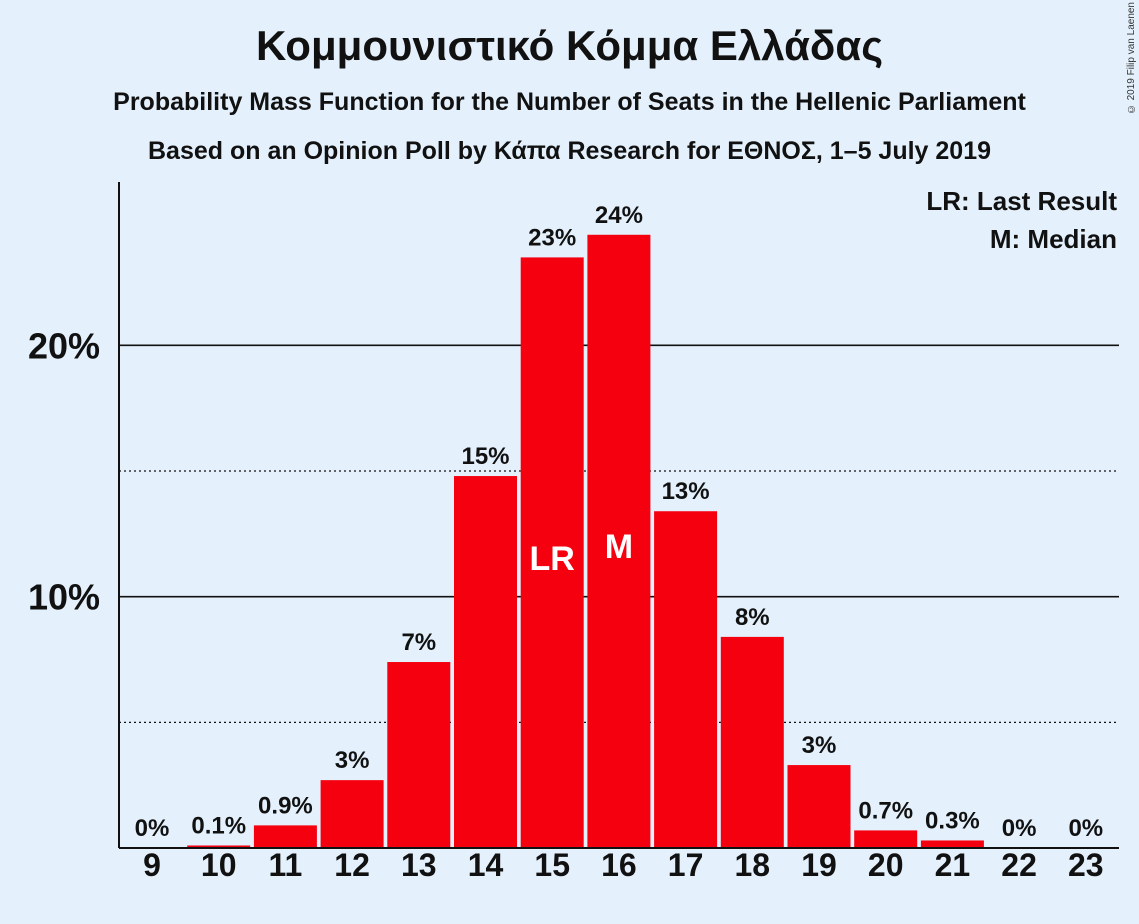  What do you see at coordinates (619, 865) in the screenshot?
I see `x-tick-label: 16` at bounding box center [619, 865].